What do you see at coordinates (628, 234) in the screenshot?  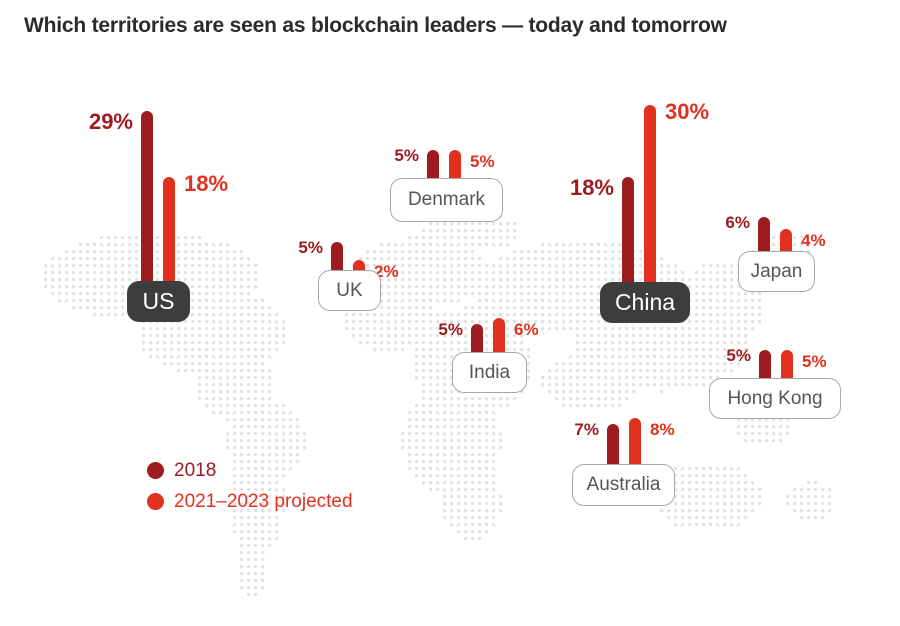 I see `bar-2018-china` at bounding box center [628, 234].